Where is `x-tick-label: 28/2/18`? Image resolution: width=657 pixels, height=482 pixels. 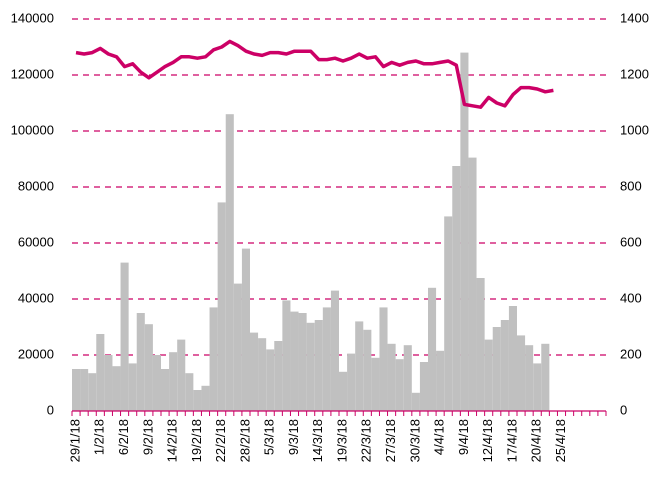
x-tick-label: 28/2/18 is located at coordinates (244, 440).